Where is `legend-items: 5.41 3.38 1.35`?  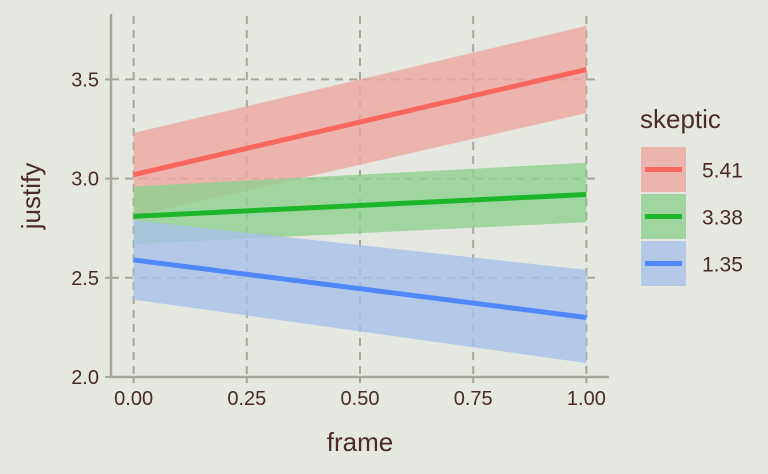
legend-items: 5.41 3.38 1.35 is located at coordinates (692, 216).